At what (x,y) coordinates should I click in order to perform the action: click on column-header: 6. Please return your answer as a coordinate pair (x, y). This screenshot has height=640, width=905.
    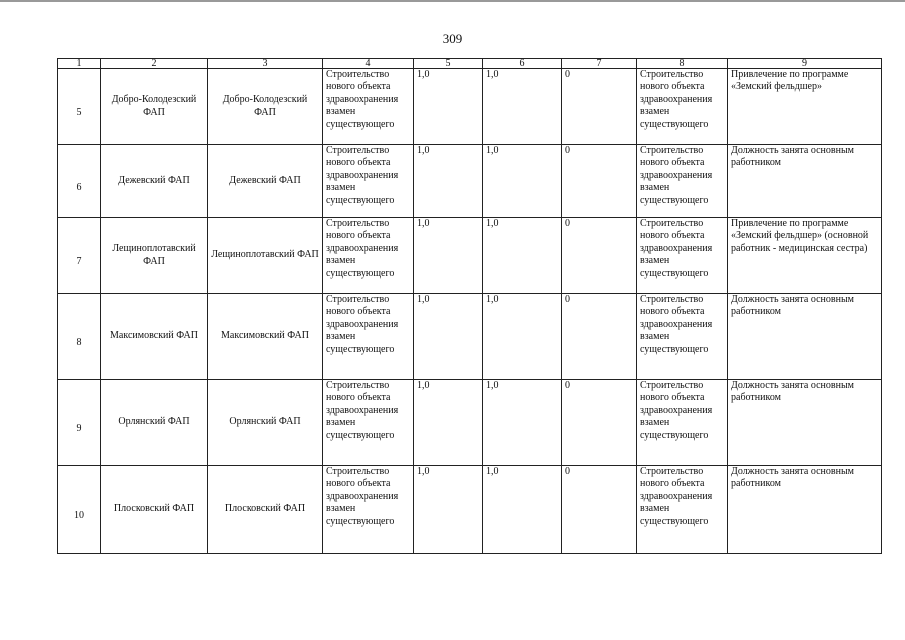
    Looking at the image, I should click on (522, 63).